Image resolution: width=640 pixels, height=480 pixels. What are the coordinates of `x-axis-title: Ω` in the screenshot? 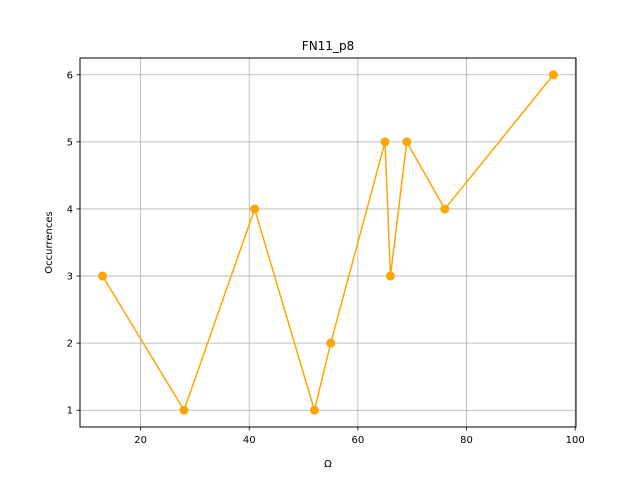 It's located at (328, 464).